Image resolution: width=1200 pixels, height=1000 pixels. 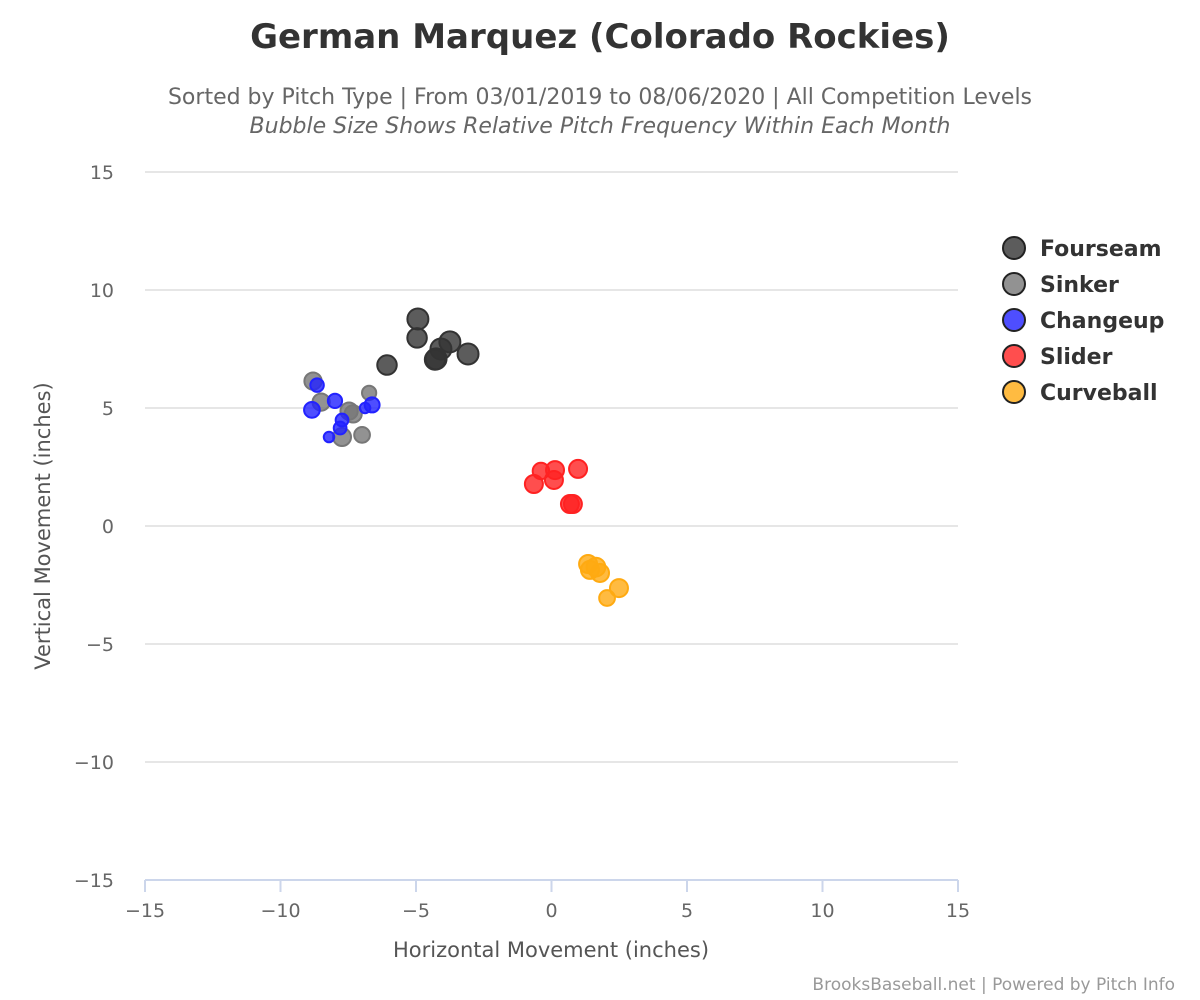 I want to click on x-tick-label: 0, so click(x=551, y=911).